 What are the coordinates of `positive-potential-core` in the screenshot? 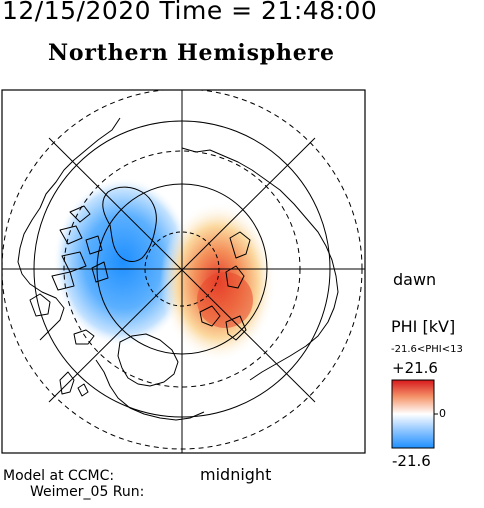 It's located at (225, 300).